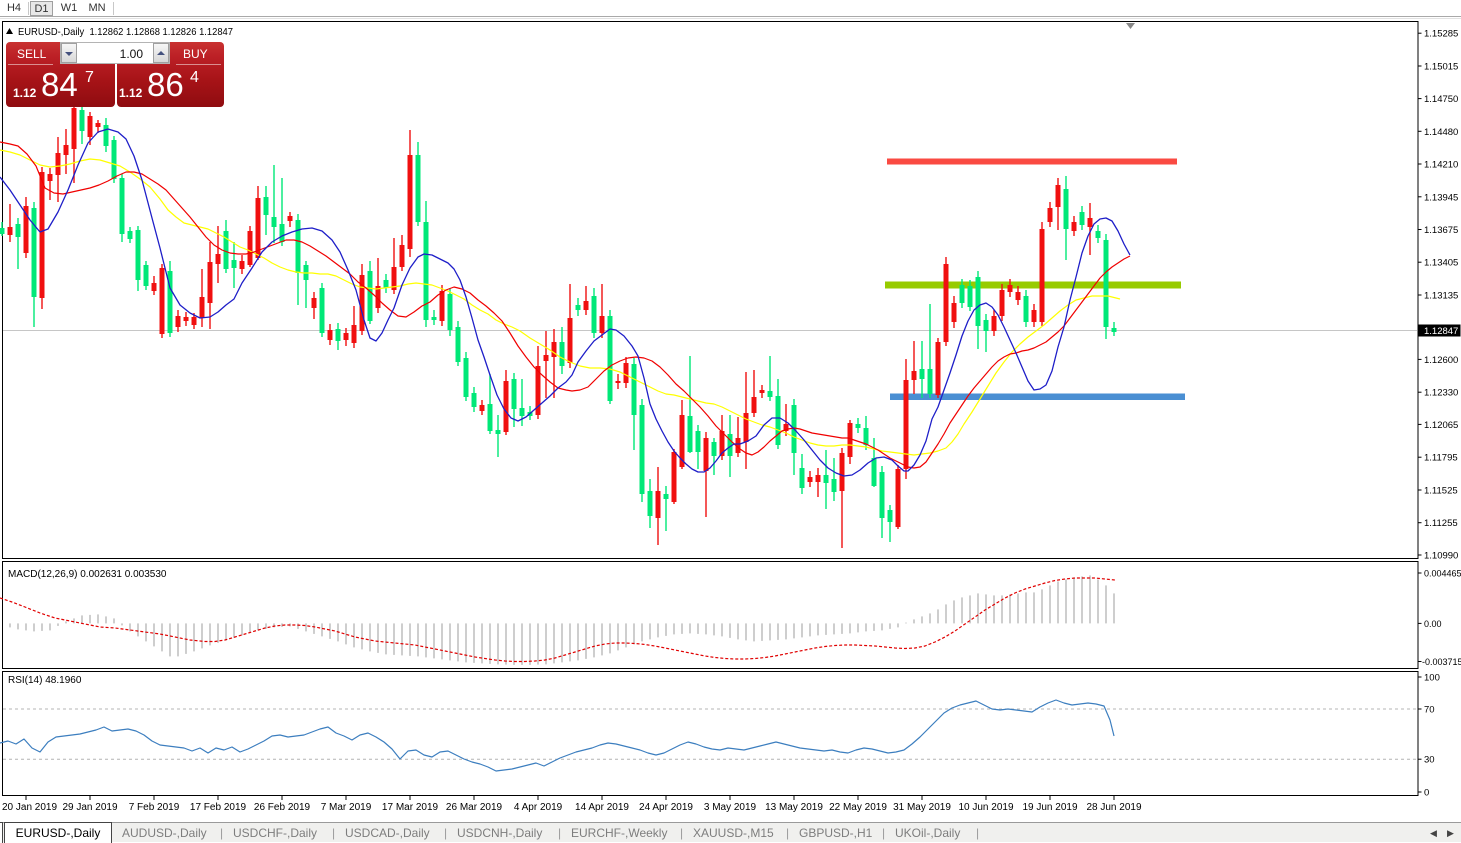  Describe the element at coordinates (1441, 34) in the screenshot. I see `svg-text: 1.15285` at that location.